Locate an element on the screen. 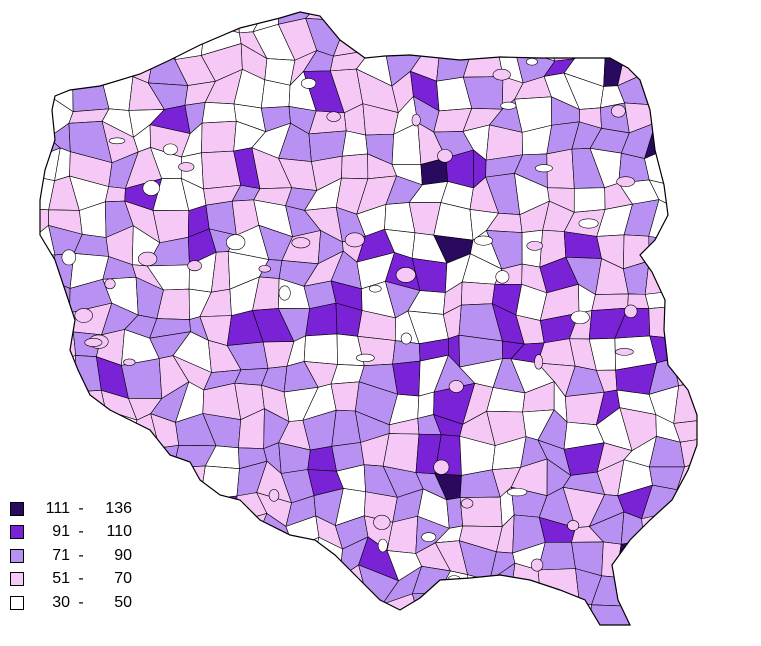 The width and height of the screenshot is (761, 646). legend-high: 50 is located at coordinates (123, 602).